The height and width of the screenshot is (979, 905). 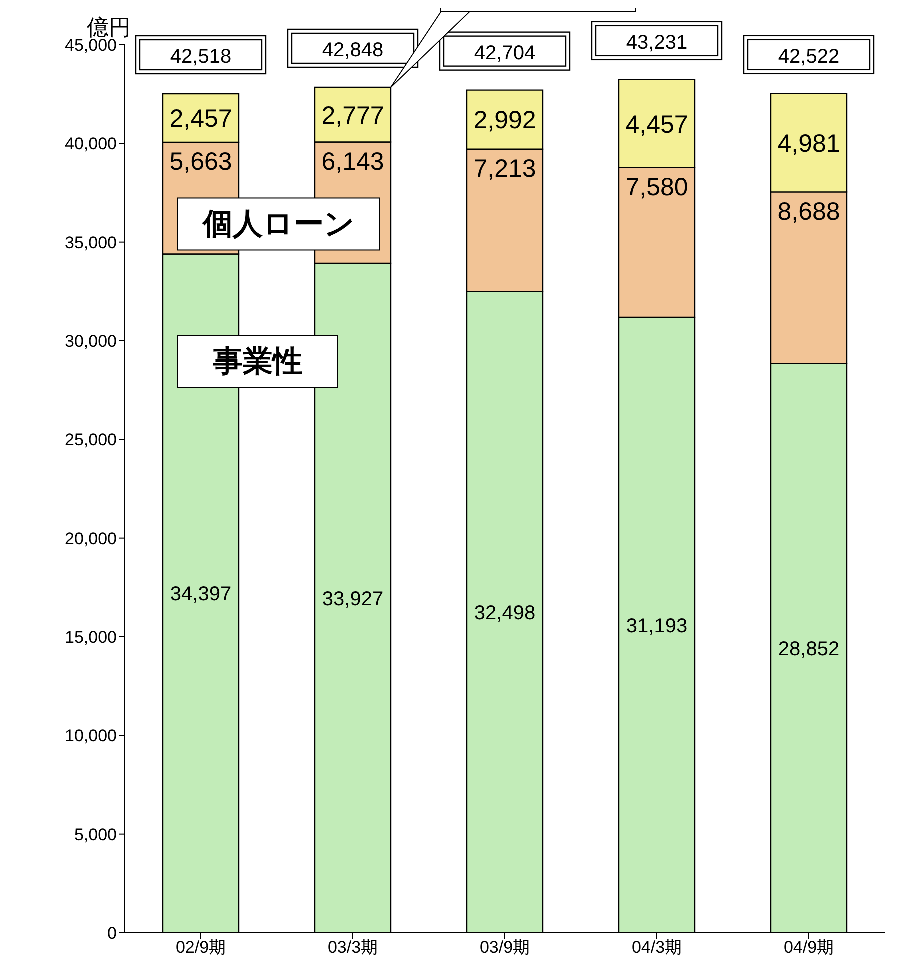 What do you see at coordinates (257, 362) in the screenshot?
I see `series-label: 事業性` at bounding box center [257, 362].